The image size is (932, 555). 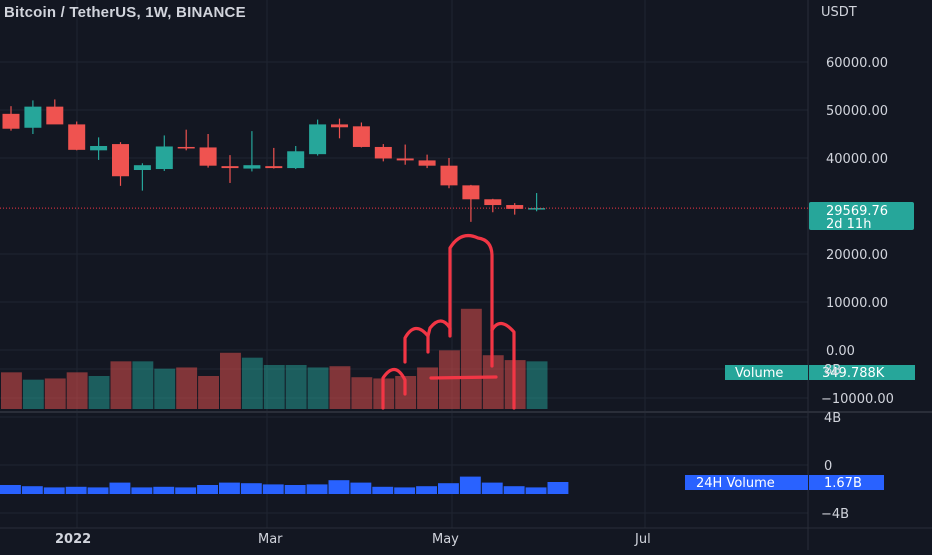 I want to click on price-tick-label: 40000.00, so click(x=857, y=159).